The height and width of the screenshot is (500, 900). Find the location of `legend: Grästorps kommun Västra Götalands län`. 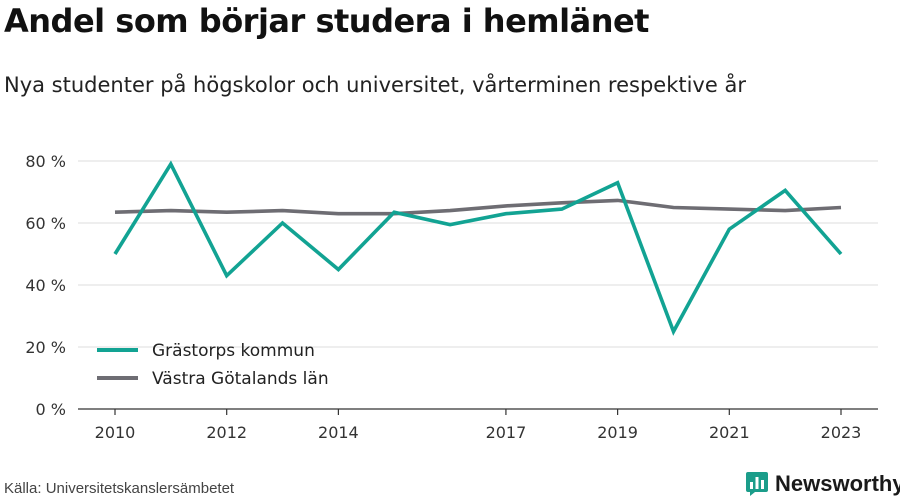

legend: Grästorps kommun Västra Götalands län is located at coordinates (213, 365).